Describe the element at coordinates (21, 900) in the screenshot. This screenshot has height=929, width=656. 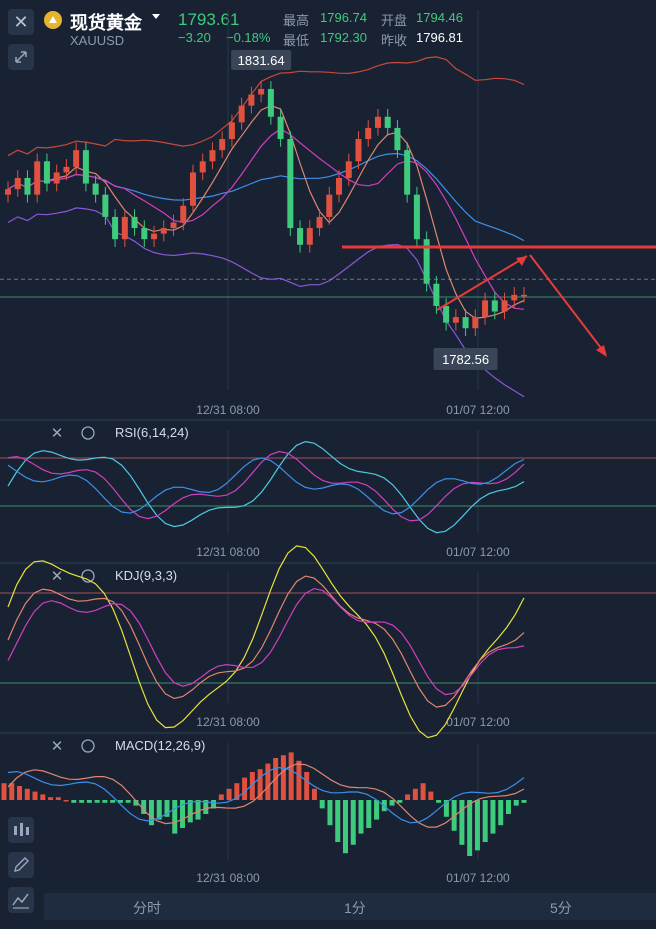
I see `indicator-icon` at that location.